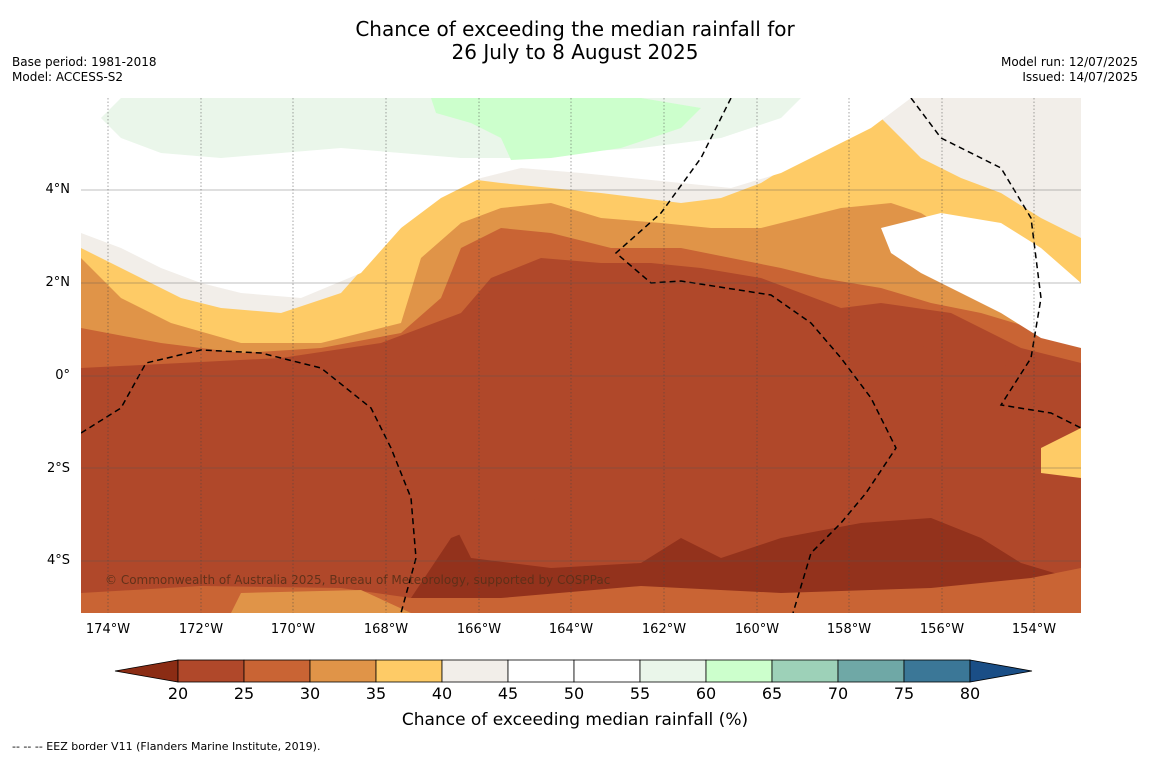  What do you see at coordinates (244, 693) in the screenshot?
I see `colorbar-tick-label: 25` at bounding box center [244, 693].